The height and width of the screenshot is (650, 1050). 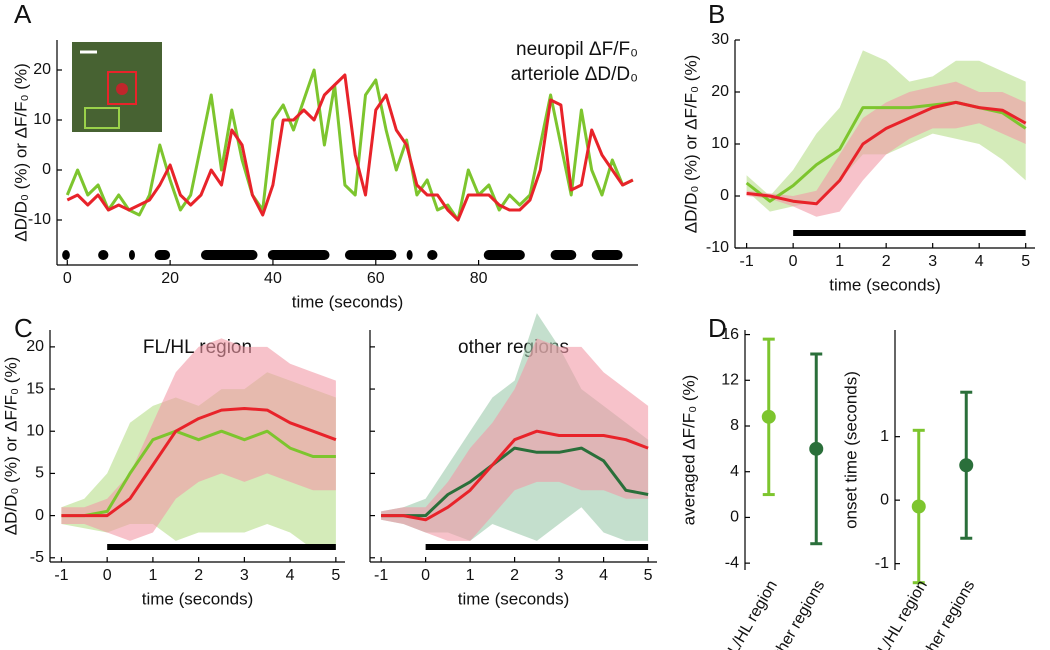 I want to click on arteriole-roi, so click(x=122, y=88).